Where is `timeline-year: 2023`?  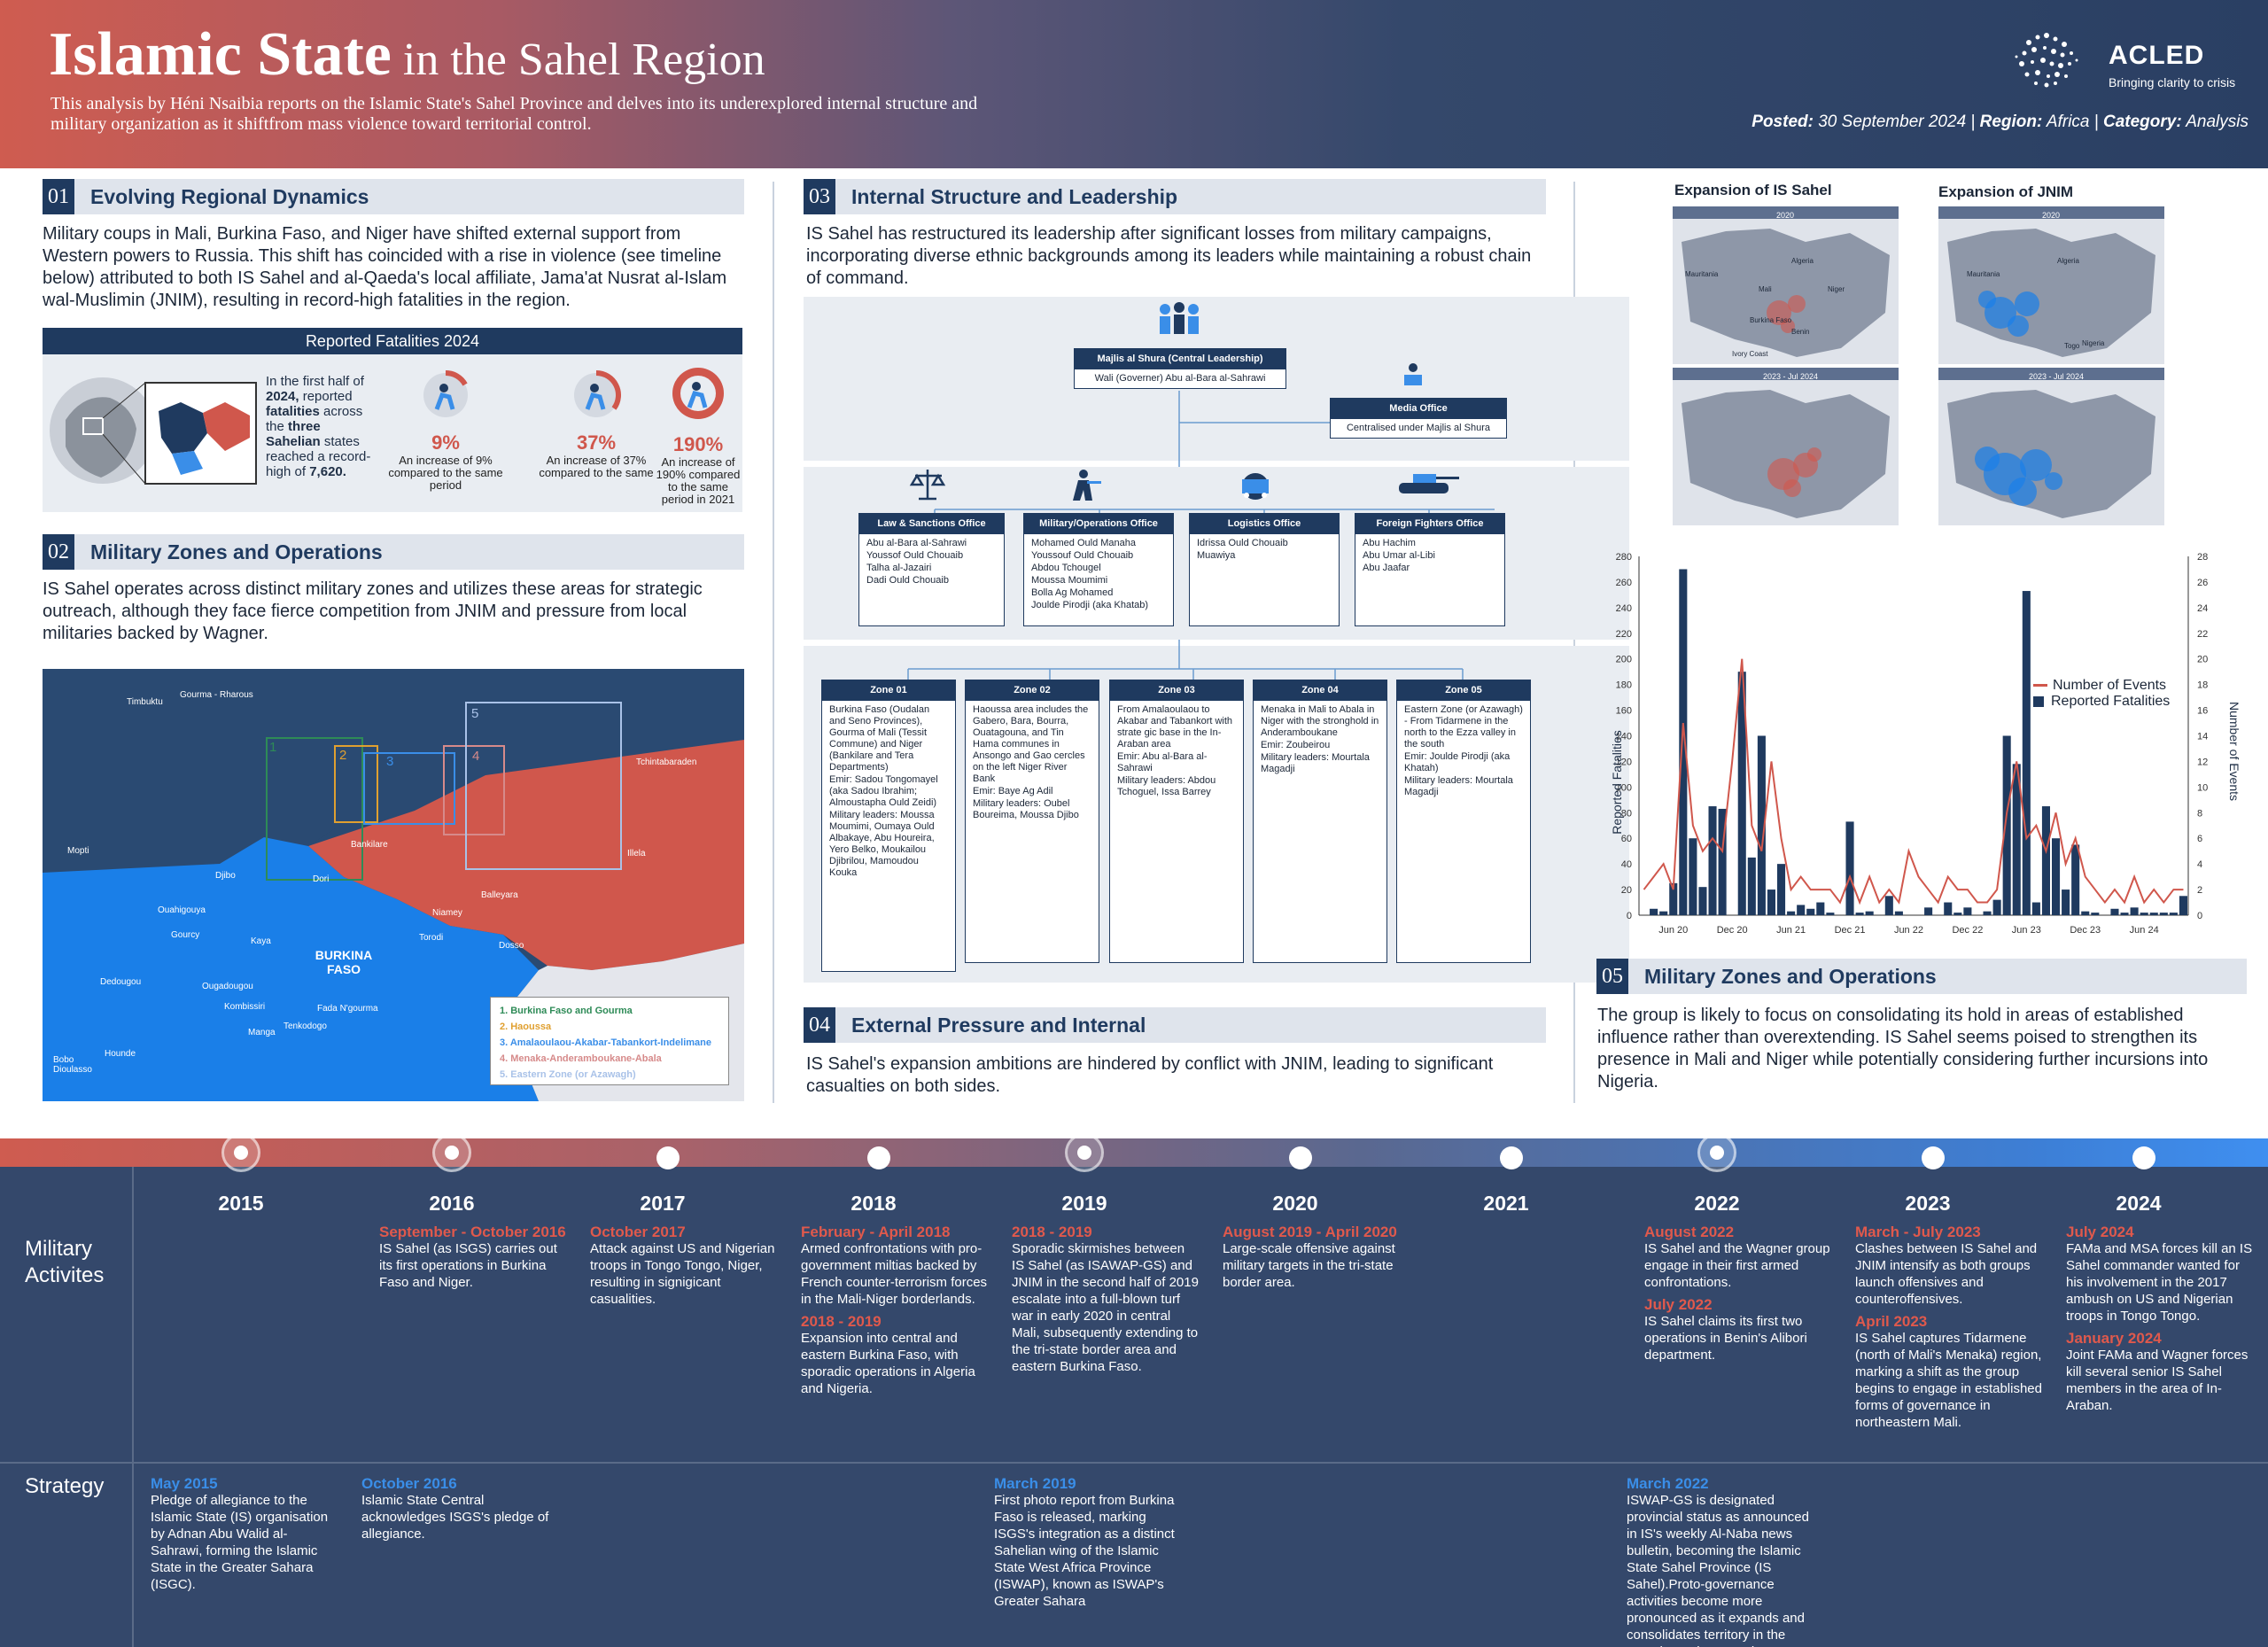 timeline-year: 2023 is located at coordinates (1928, 1203).